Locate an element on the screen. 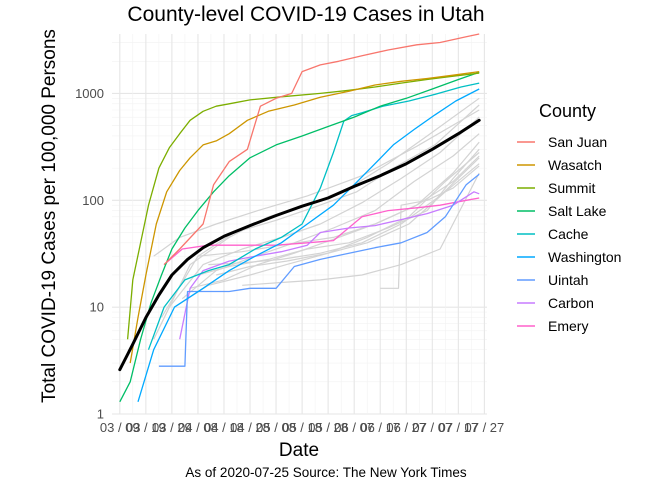 This screenshot has width=672, height=480. y-tick-label: 1 is located at coordinates (100, 414).